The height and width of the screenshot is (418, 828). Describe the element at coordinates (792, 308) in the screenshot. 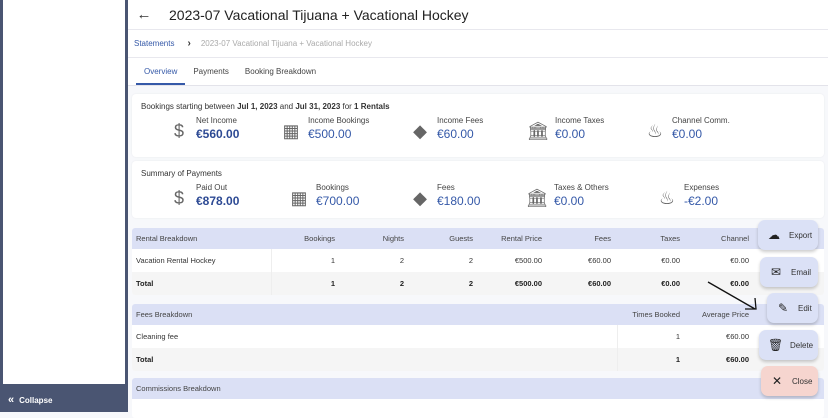

I see `edit-button: ✎ Edit` at that location.